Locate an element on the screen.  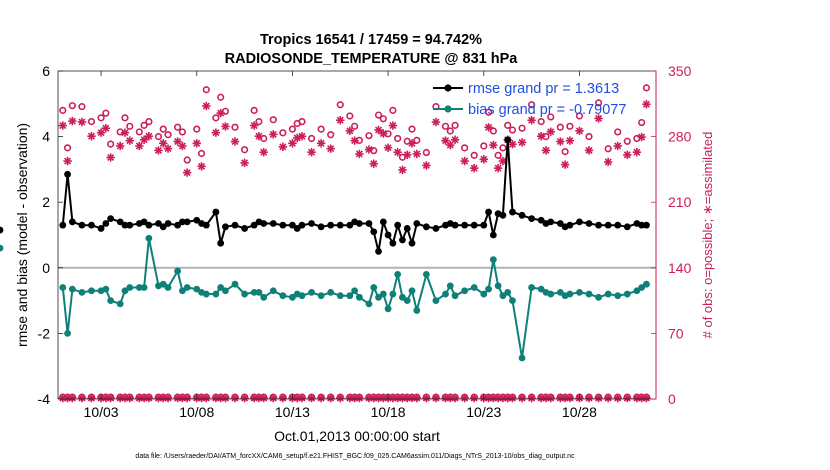
y-tick-label-right: 0 is located at coordinates (672, 399).